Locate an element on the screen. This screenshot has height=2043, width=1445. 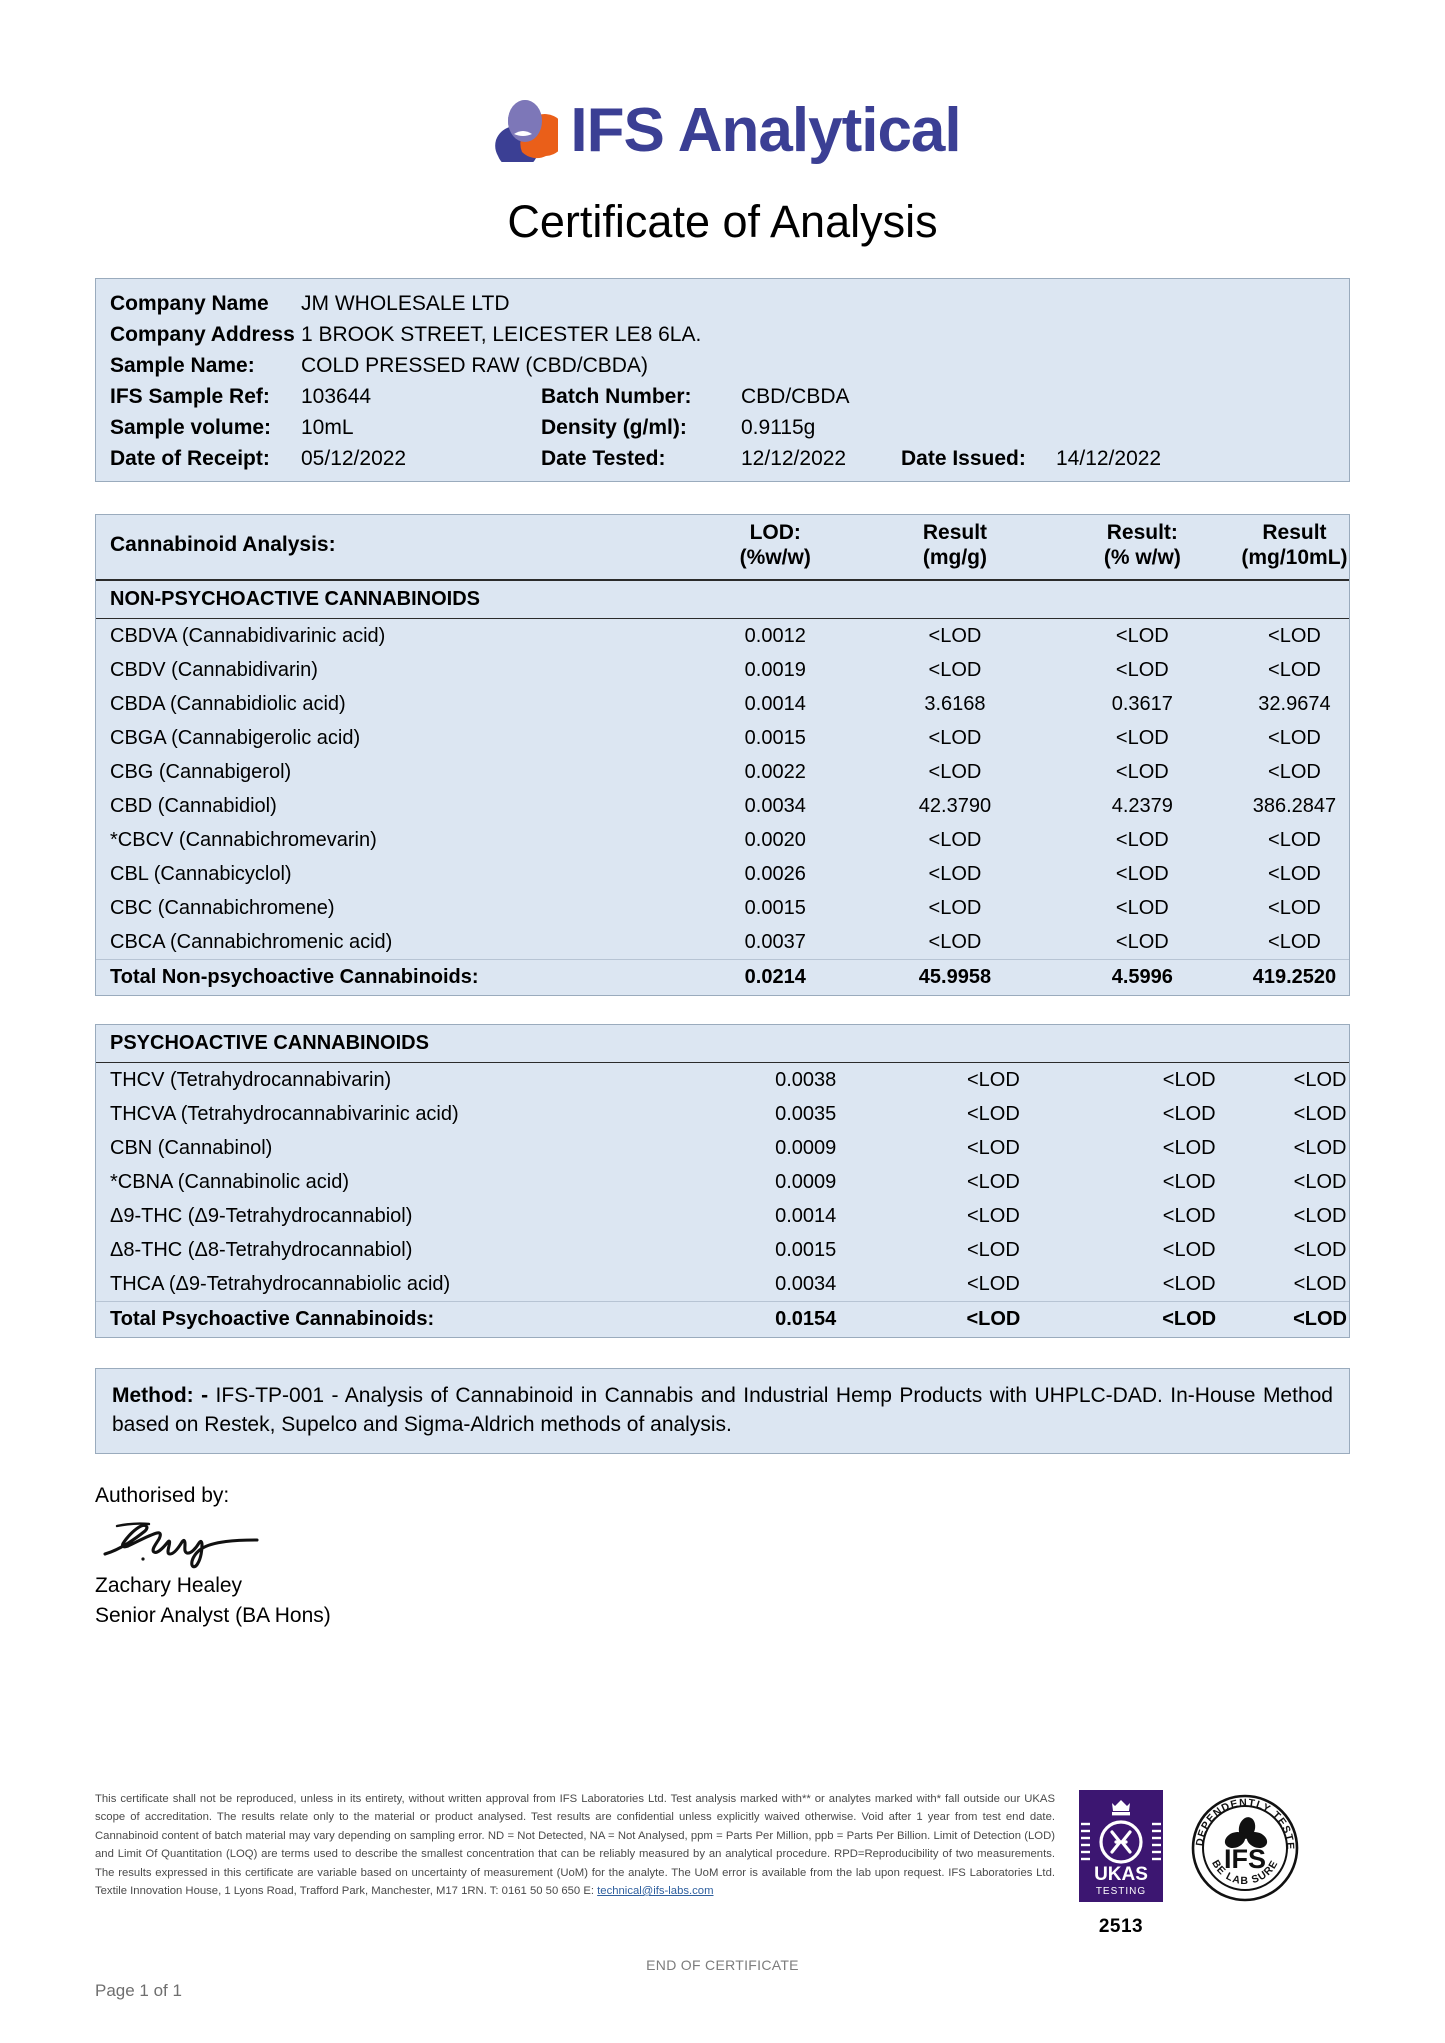
analyte-name: CBDV (Cannabidivarin) is located at coordinates (214, 669).